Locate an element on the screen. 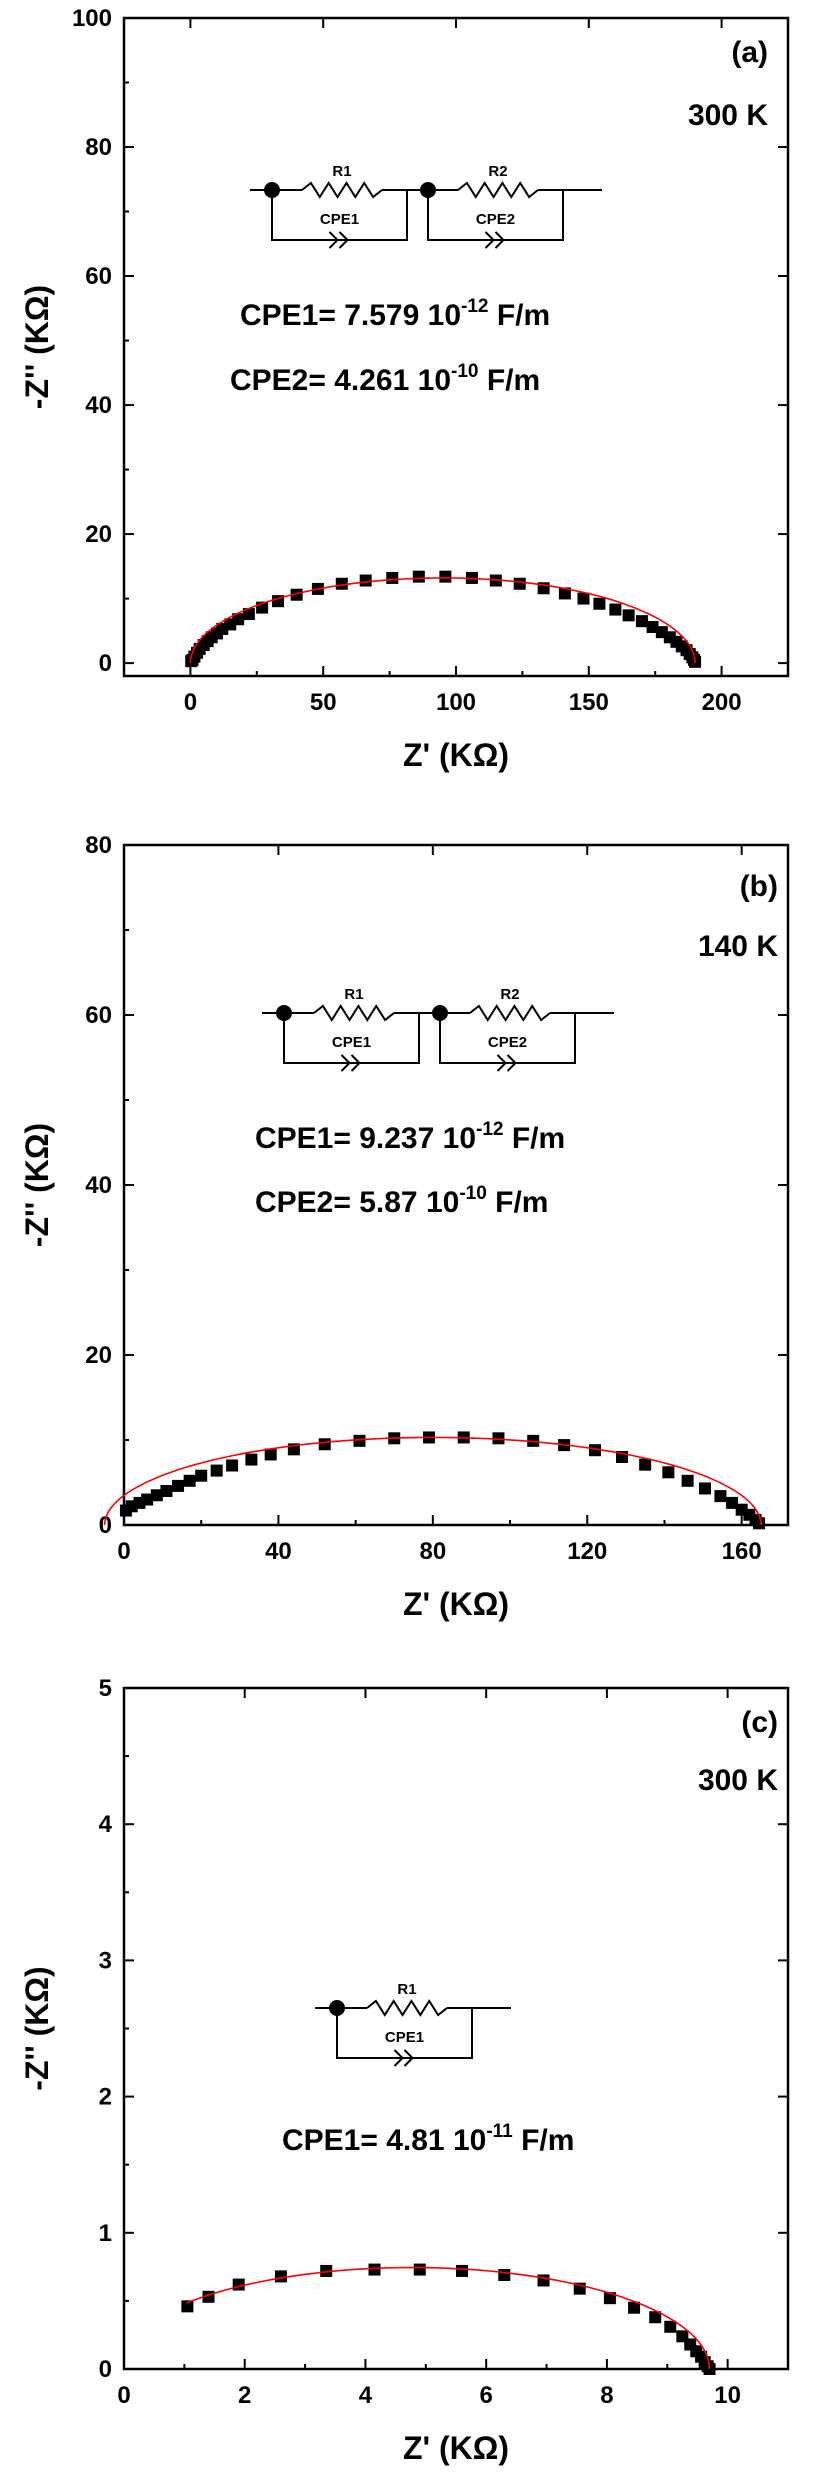  x-tick-label: 50 is located at coordinates (323, 702).